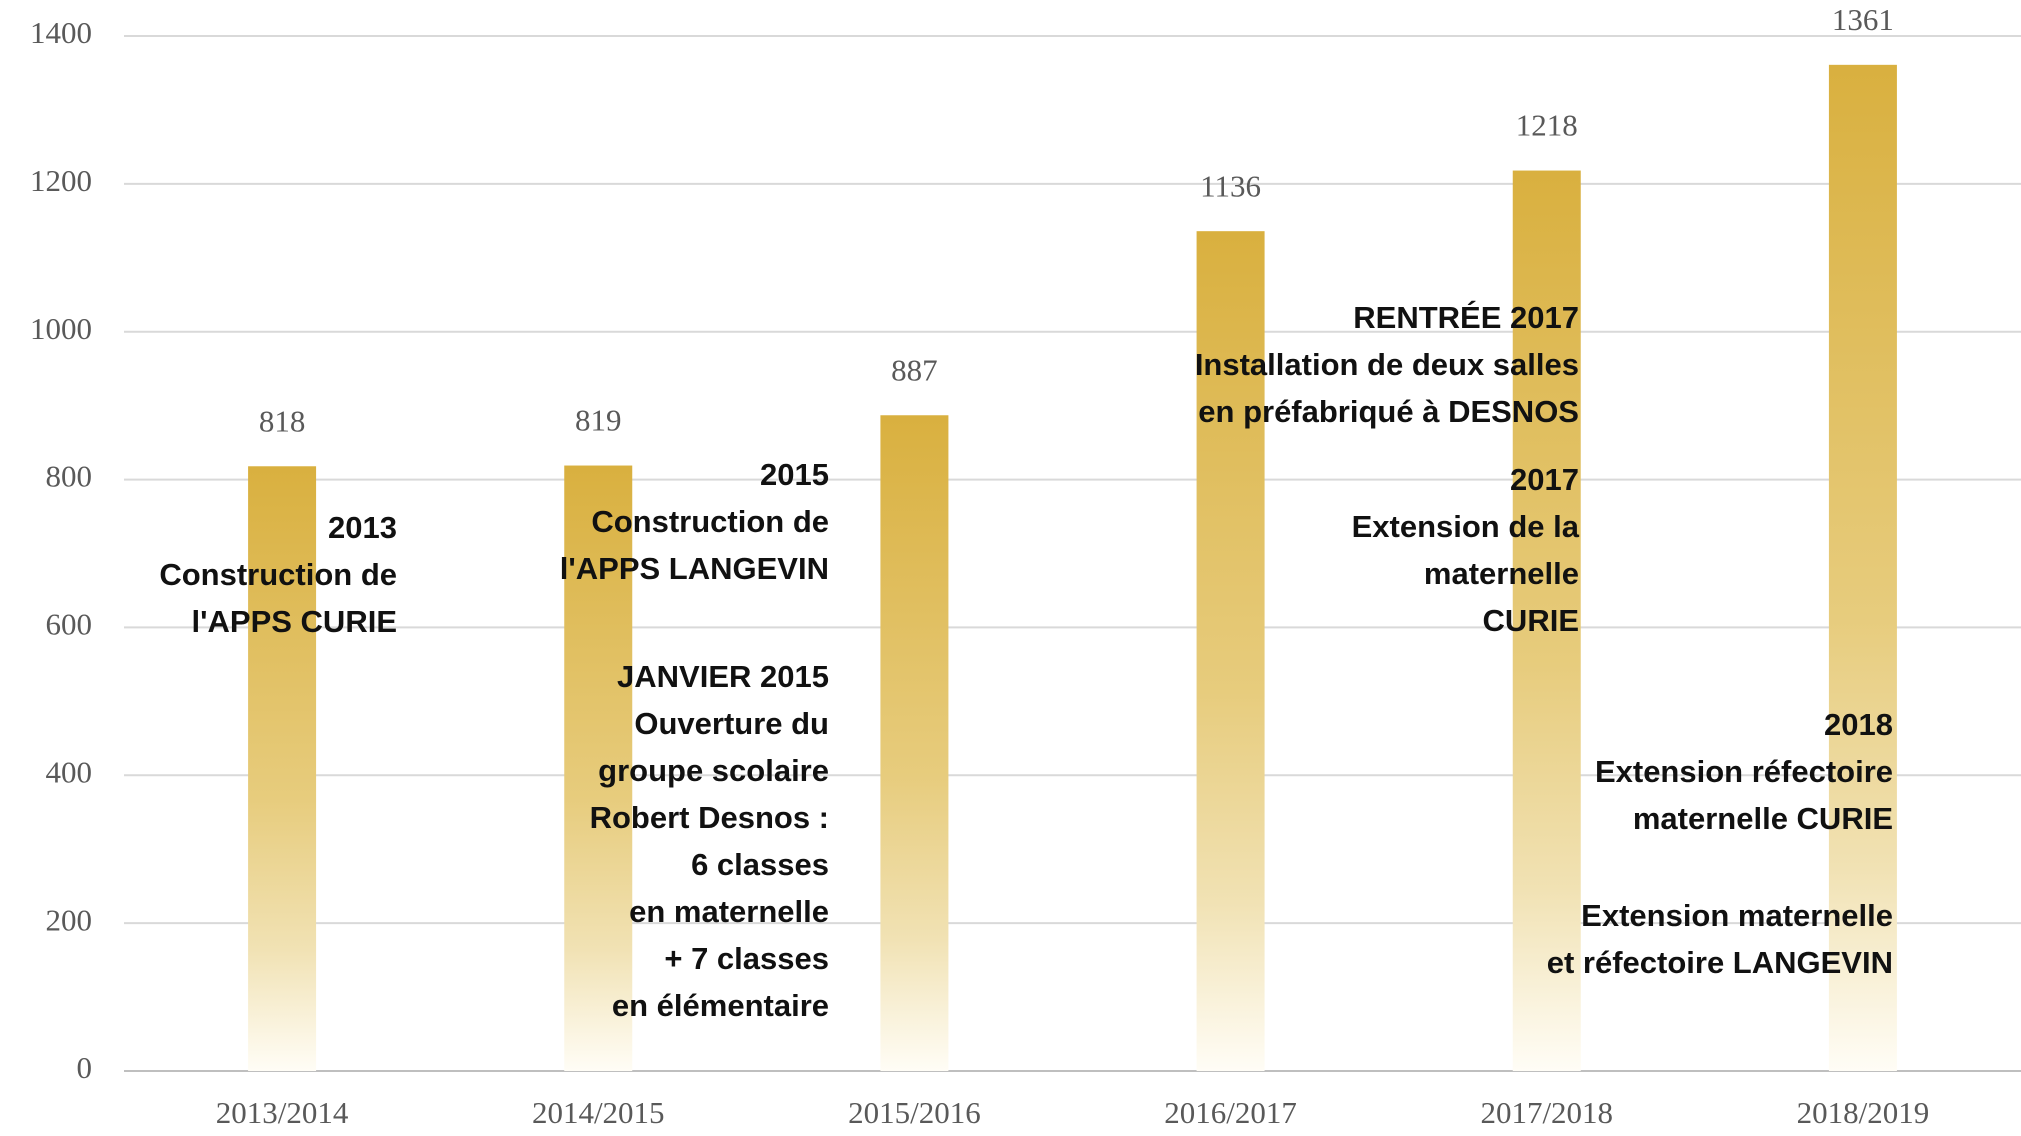  Describe the element at coordinates (794, 474) in the screenshot. I see `annotation: 2015` at that location.